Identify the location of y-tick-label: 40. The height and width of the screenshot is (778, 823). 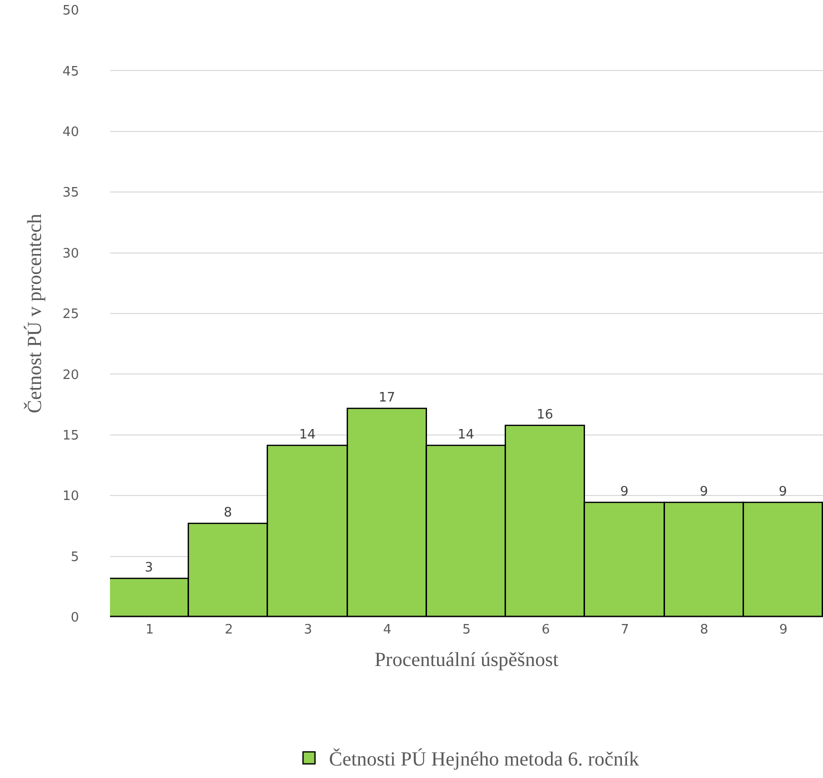
(70, 132).